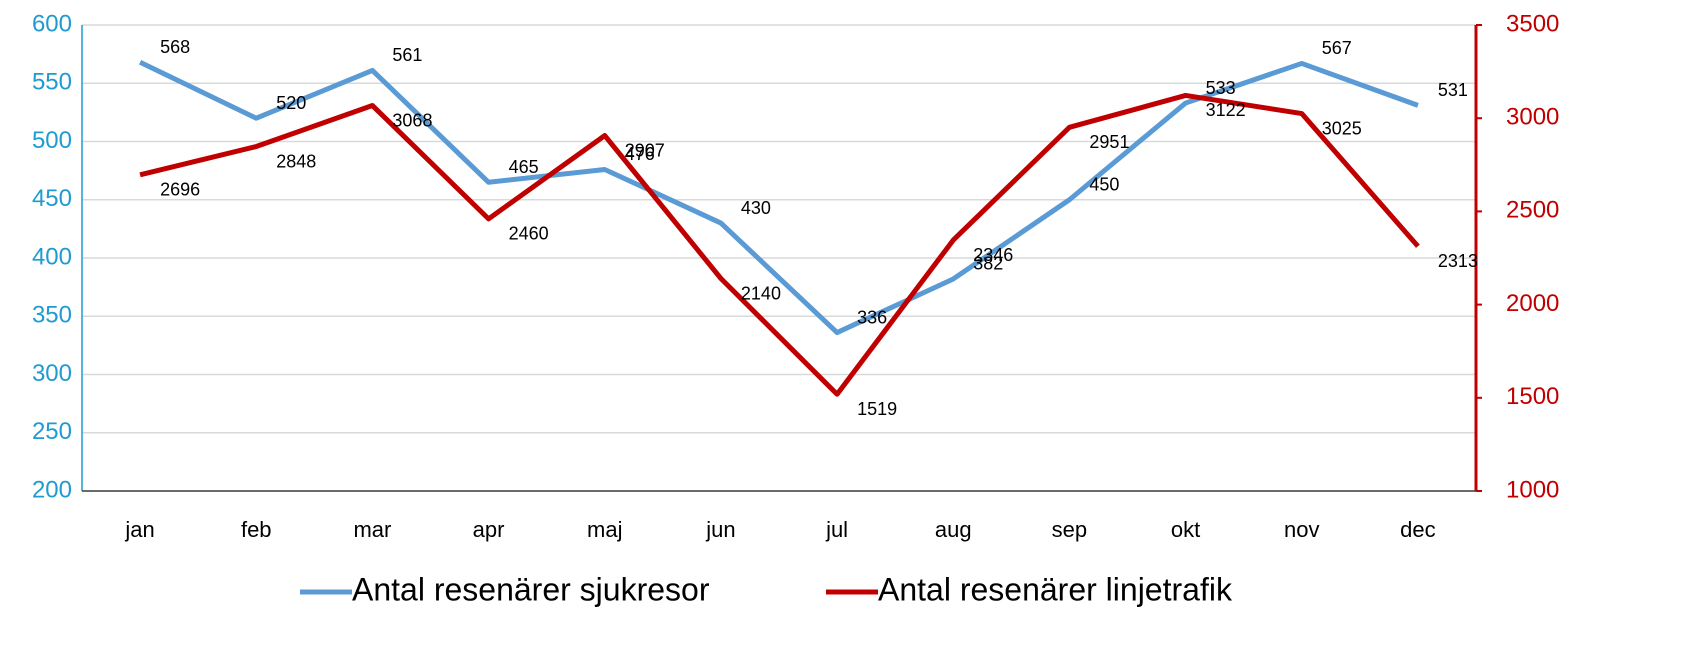  I want to click on x-tick-label: apr, so click(489, 529).